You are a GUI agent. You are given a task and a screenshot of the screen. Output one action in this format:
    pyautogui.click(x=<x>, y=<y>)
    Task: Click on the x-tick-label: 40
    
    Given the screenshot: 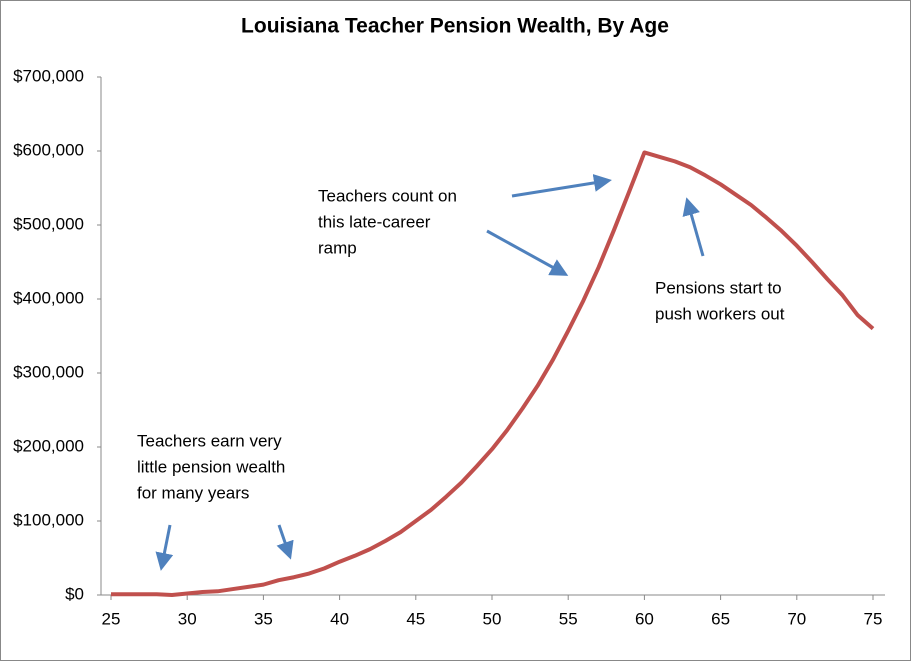 What is the action you would take?
    pyautogui.click(x=339, y=618)
    